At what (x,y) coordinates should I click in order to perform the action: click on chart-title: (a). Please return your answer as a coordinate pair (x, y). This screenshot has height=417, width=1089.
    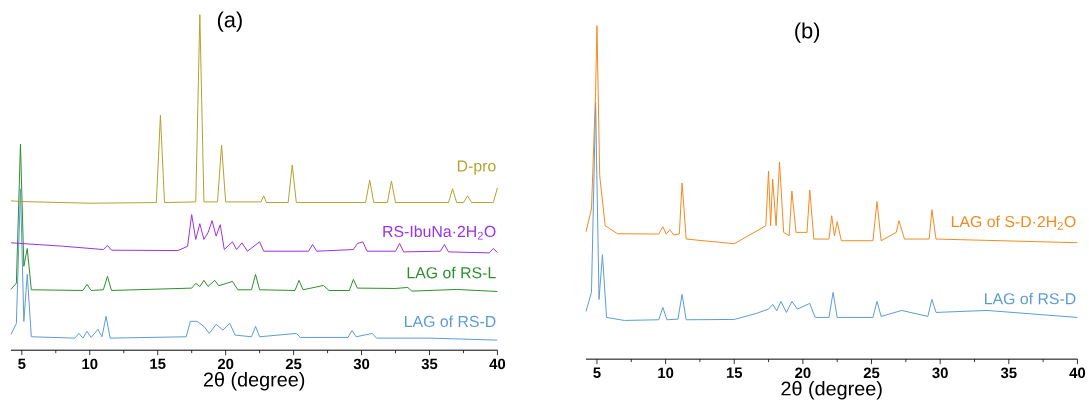
    Looking at the image, I should click on (229, 21).